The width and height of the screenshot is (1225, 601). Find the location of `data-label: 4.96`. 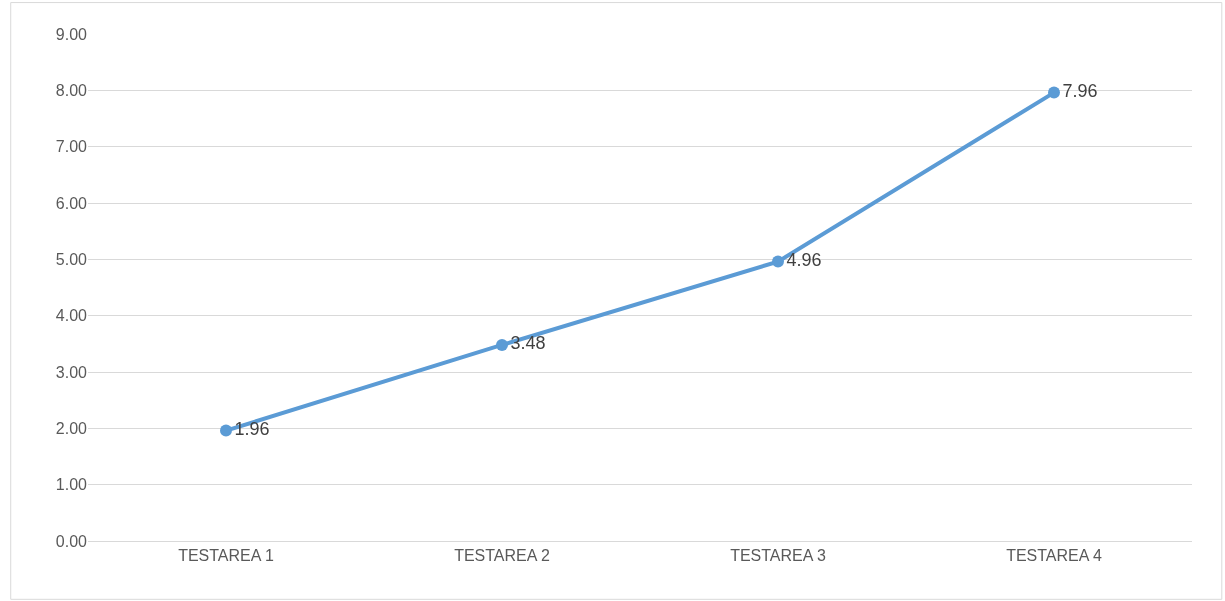

data-label: 4.96 is located at coordinates (804, 260).